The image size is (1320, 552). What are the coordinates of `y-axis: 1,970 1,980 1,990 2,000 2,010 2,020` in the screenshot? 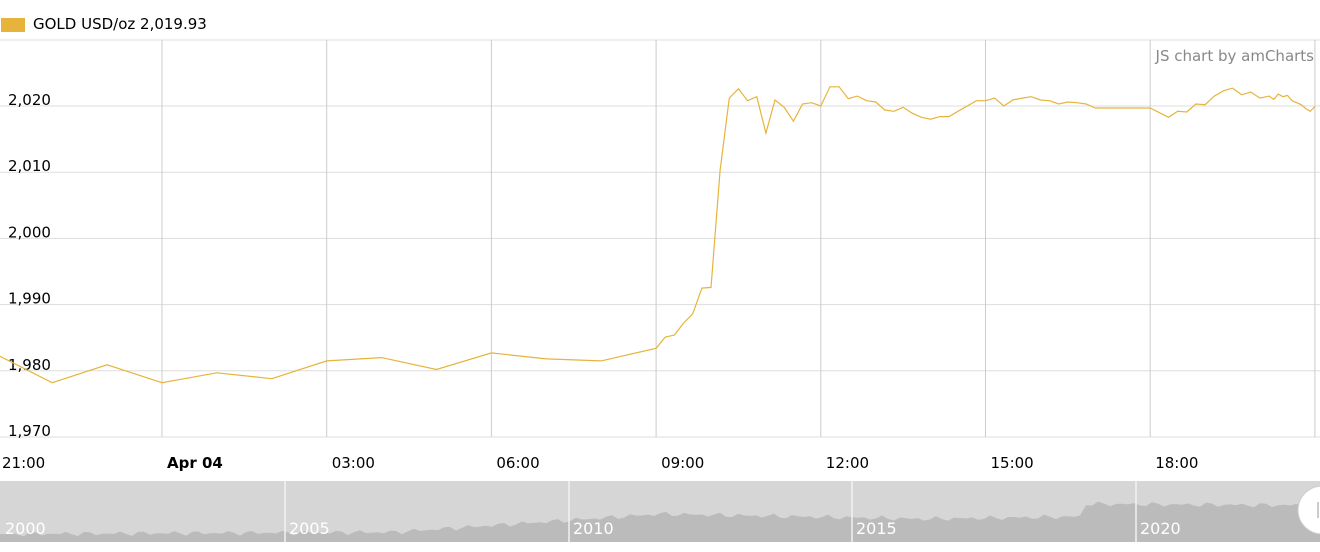 It's located at (29, 265).